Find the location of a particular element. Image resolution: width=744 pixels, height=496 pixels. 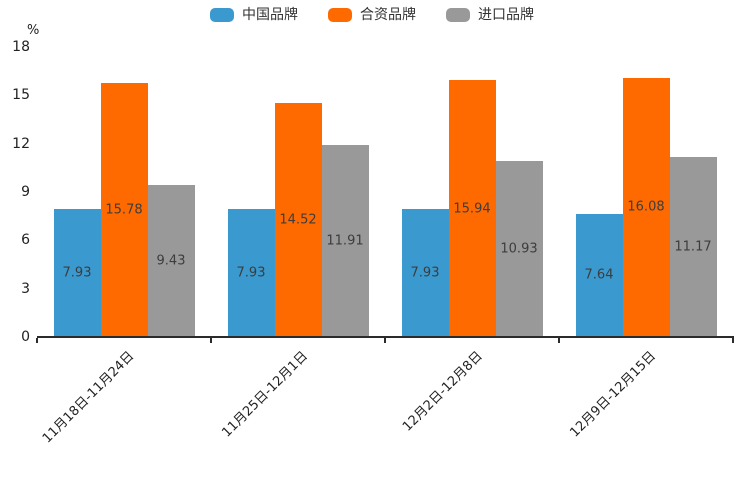

bar-value-label: 15.94 is located at coordinates (472, 209).